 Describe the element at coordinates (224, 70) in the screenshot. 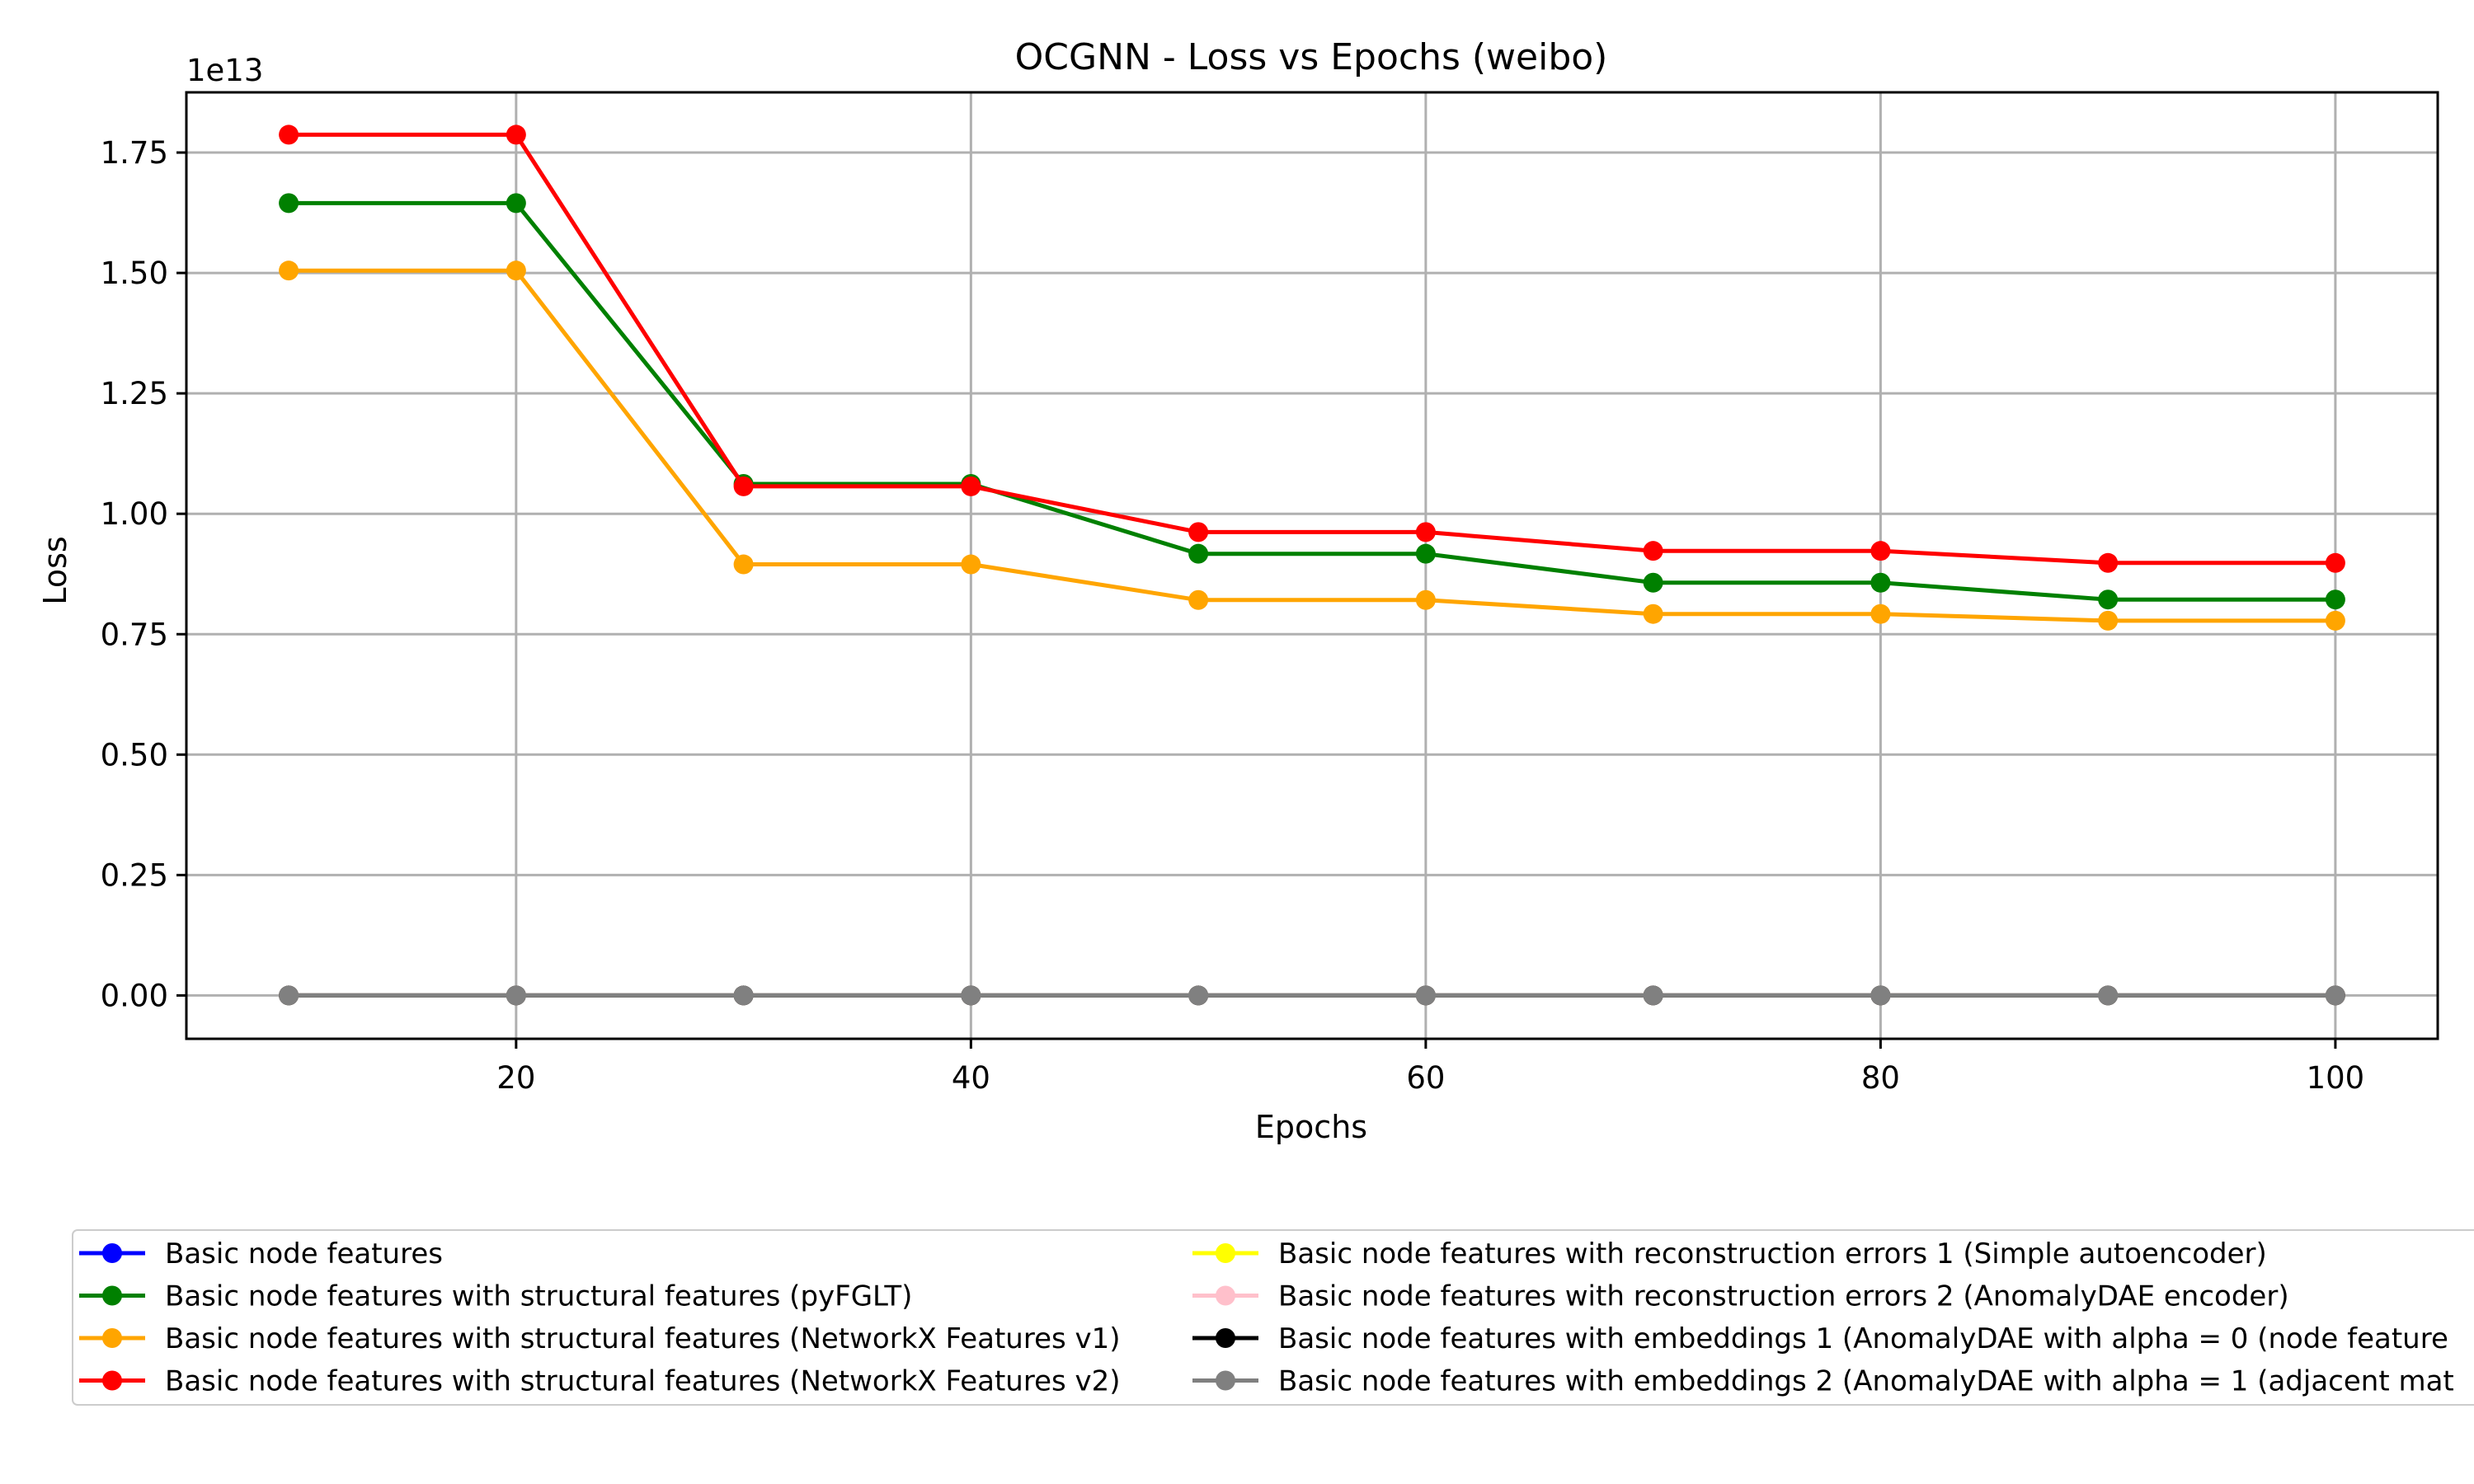

I see `y-axis-offset-label: 1e13` at that location.